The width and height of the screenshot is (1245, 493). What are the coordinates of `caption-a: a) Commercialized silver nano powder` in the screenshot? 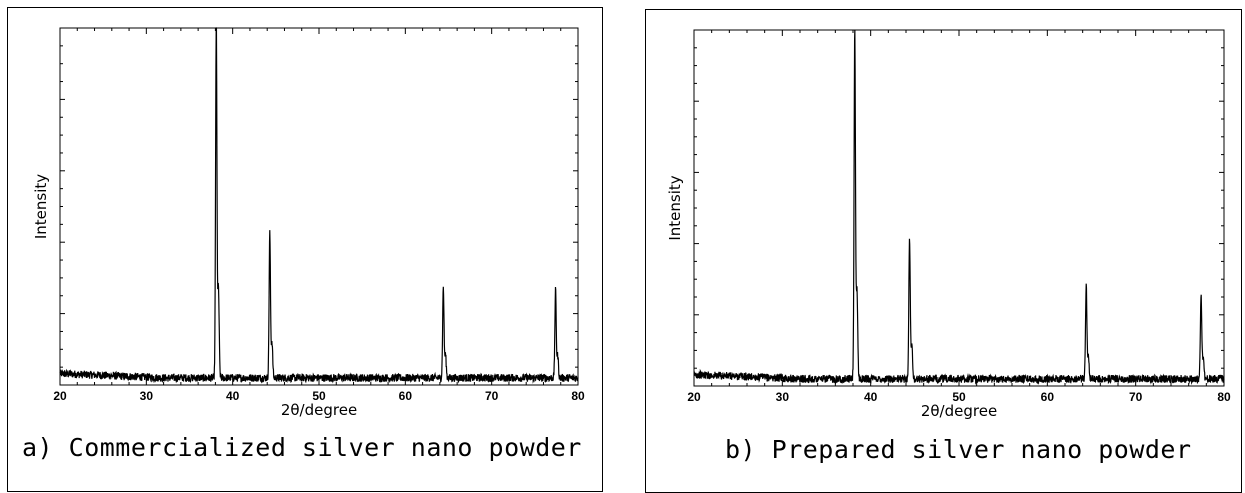 It's located at (302, 447).